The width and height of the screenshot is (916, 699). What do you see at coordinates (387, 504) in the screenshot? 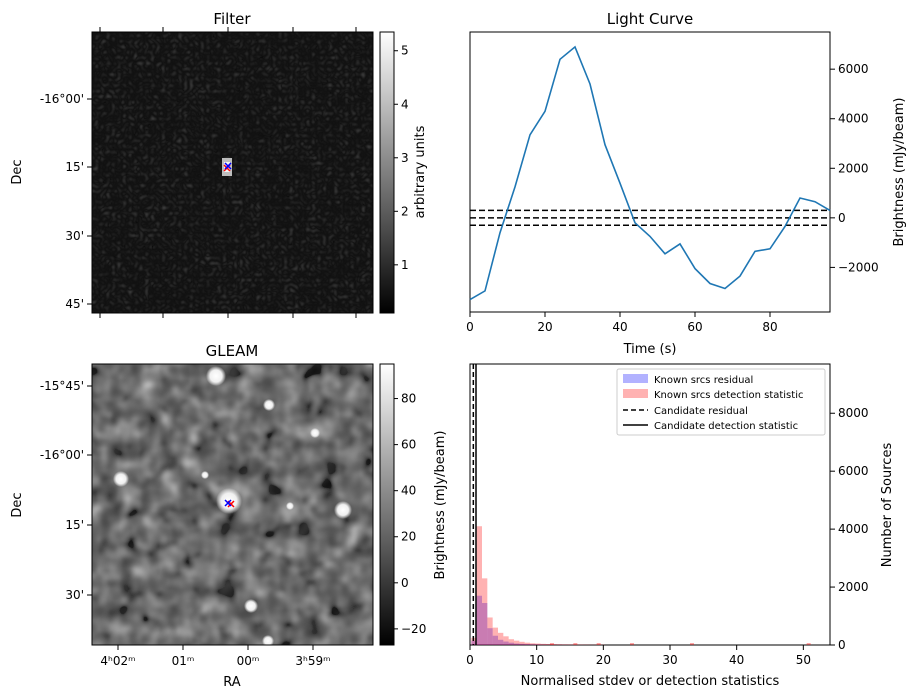
I see `gleam-colorbar` at bounding box center [387, 504].